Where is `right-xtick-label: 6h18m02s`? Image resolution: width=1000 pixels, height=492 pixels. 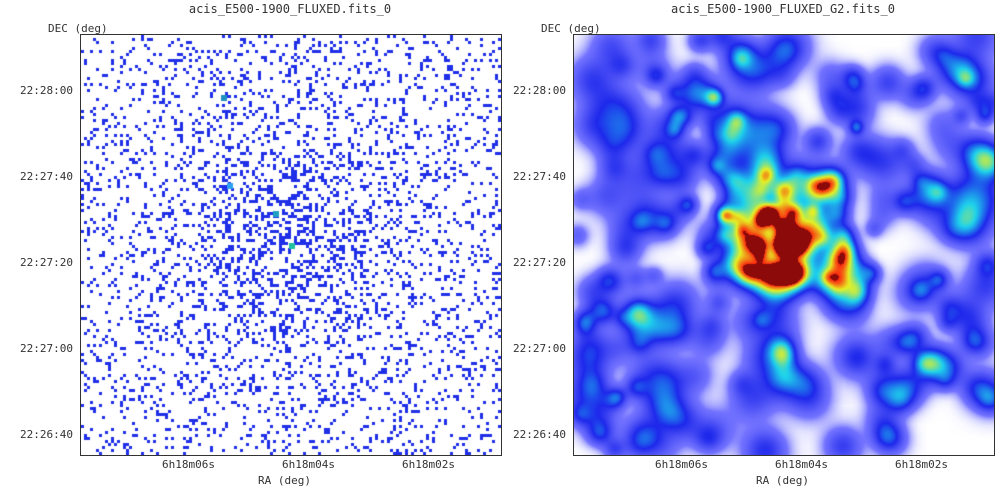 right-xtick-label: 6h18m02s is located at coordinates (921, 464).